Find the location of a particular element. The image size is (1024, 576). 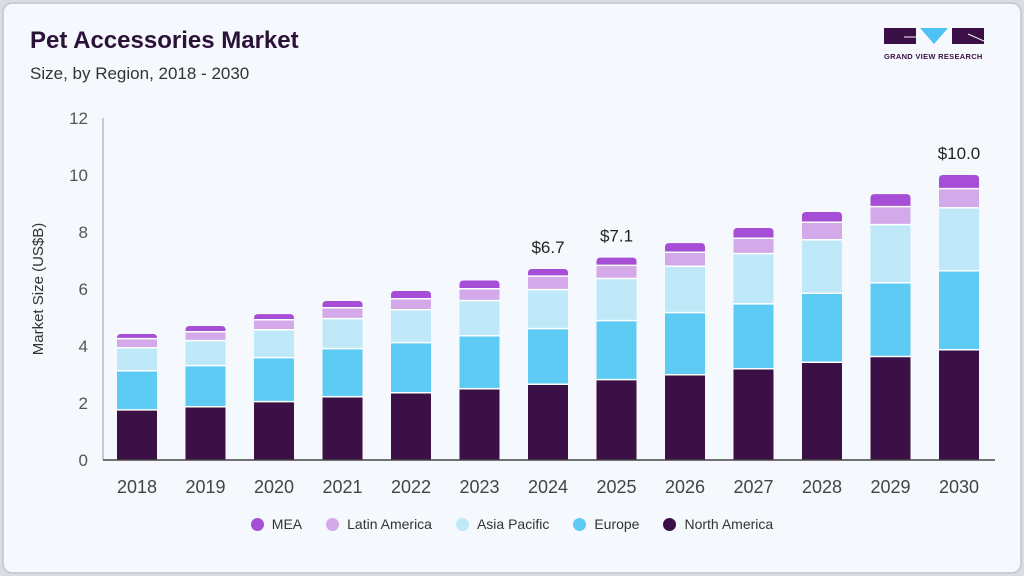

x-tick-label: 2029 is located at coordinates (890, 487).